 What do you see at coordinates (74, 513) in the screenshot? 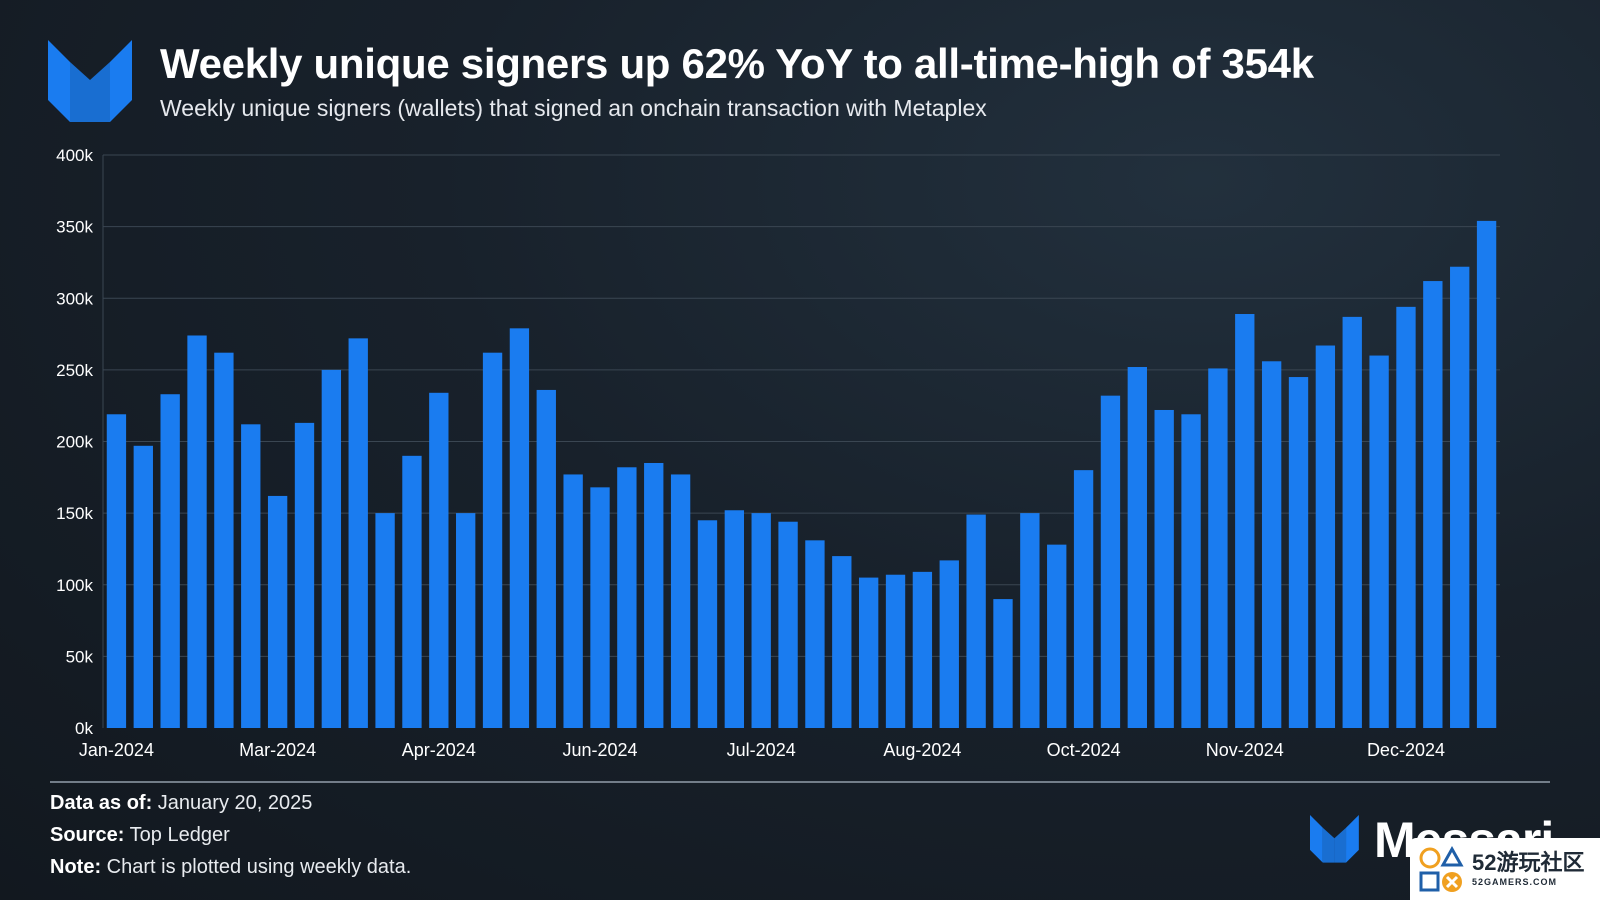
I see `y-tick-label: 150k` at bounding box center [74, 513].